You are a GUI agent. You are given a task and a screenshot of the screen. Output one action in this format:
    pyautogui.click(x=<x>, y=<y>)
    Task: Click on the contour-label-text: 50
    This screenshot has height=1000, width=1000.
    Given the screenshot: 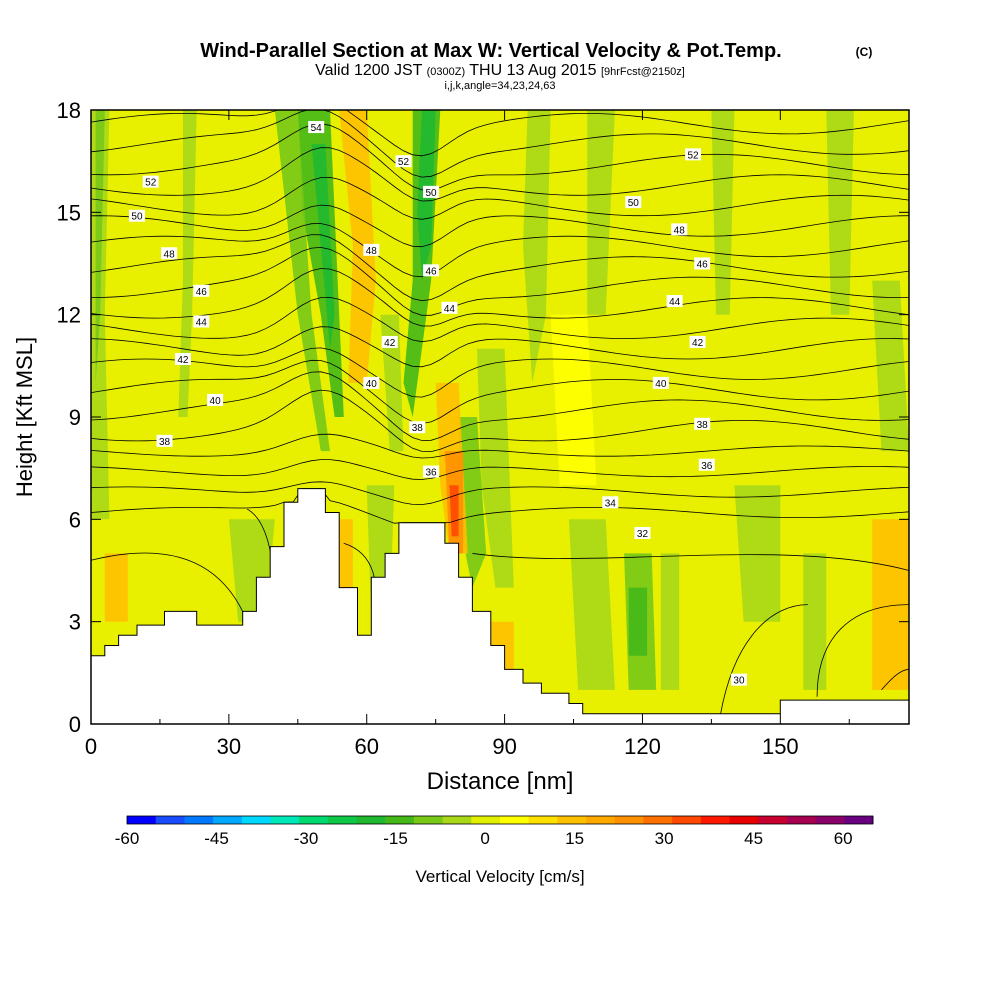 What is the action you would take?
    pyautogui.click(x=634, y=203)
    